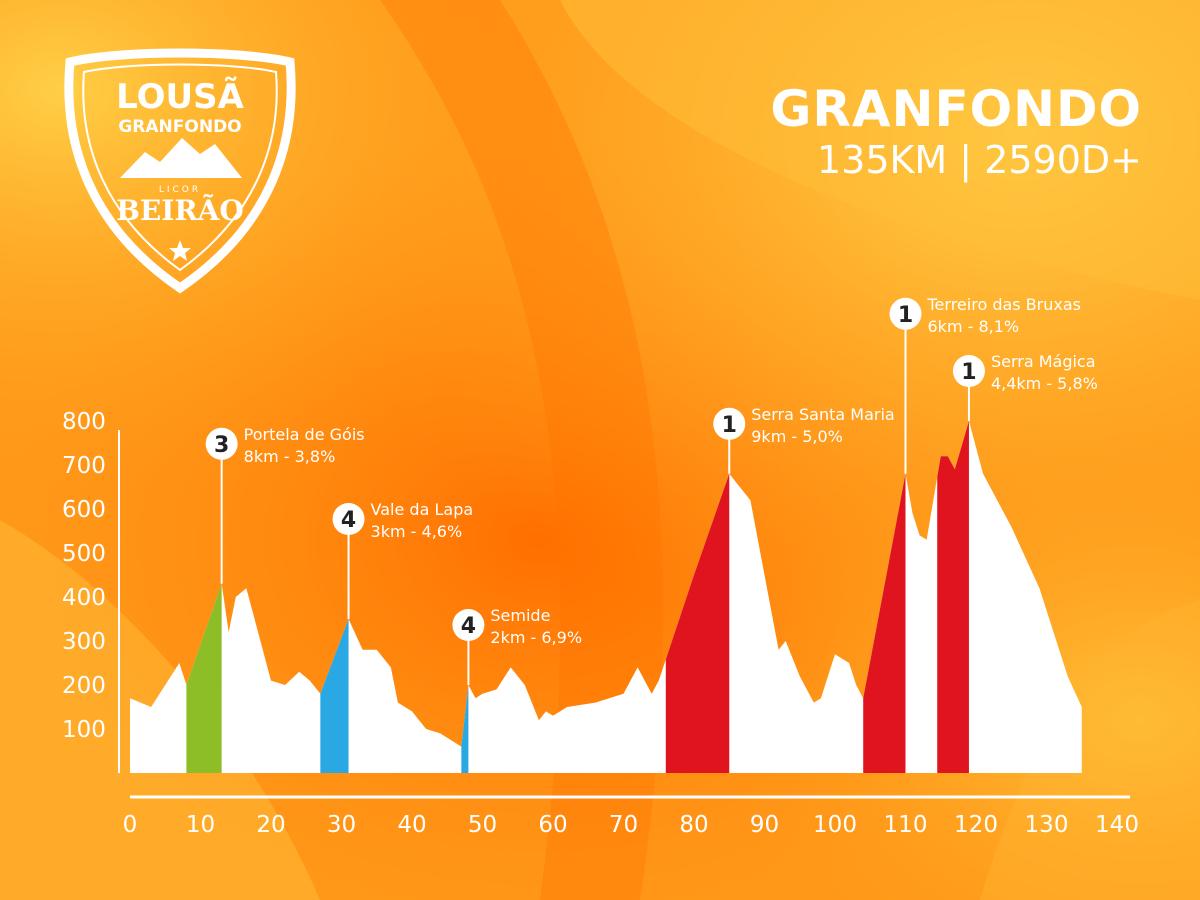  Describe the element at coordinates (84, 510) in the screenshot. I see `y-tick-label: 600` at that location.